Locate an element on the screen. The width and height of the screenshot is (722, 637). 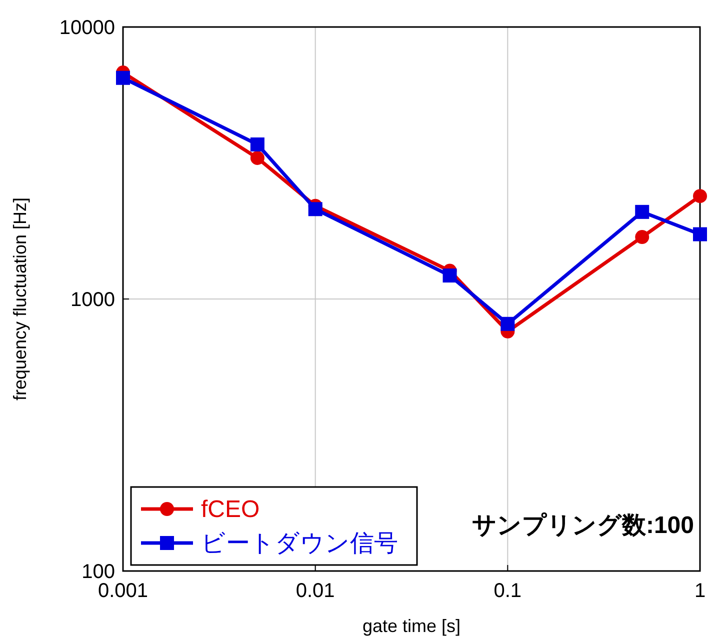
y-tick-label: 10000 is located at coordinates (87, 28).